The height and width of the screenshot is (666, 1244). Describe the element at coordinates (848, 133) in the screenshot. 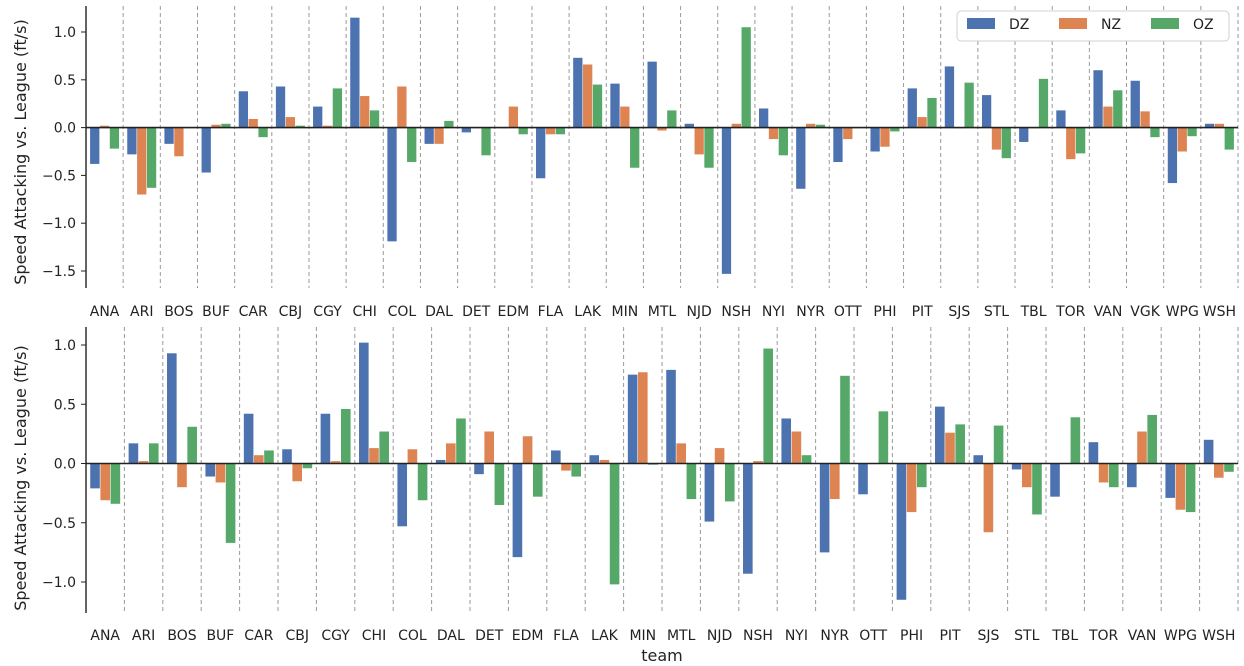

I see `bar-nz-ott` at that location.